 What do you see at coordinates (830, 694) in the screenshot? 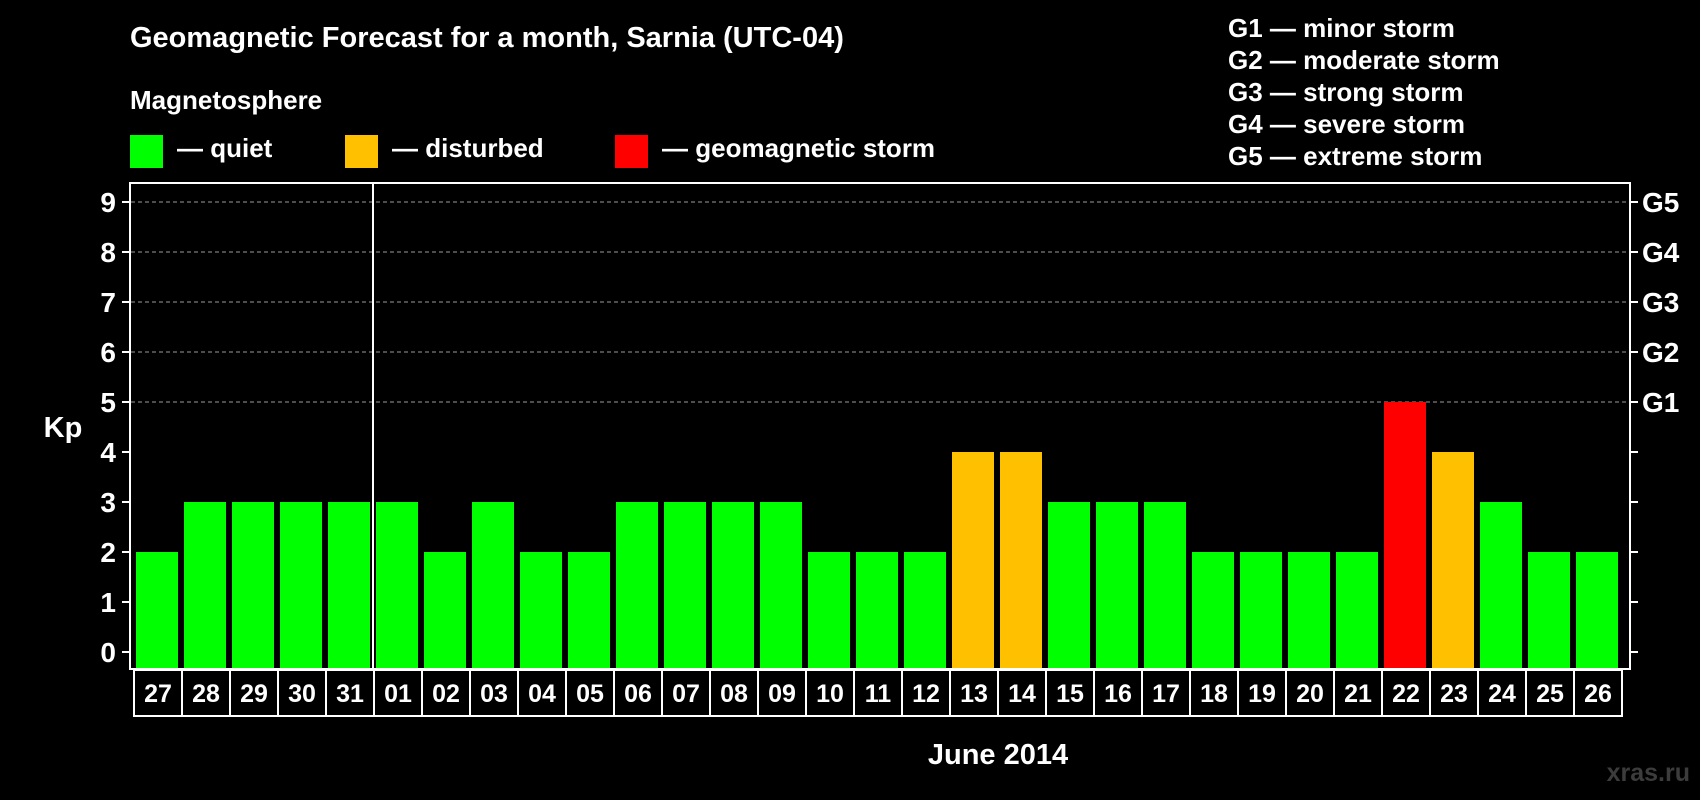
I see `x-tick-label-10: 10` at bounding box center [830, 694].